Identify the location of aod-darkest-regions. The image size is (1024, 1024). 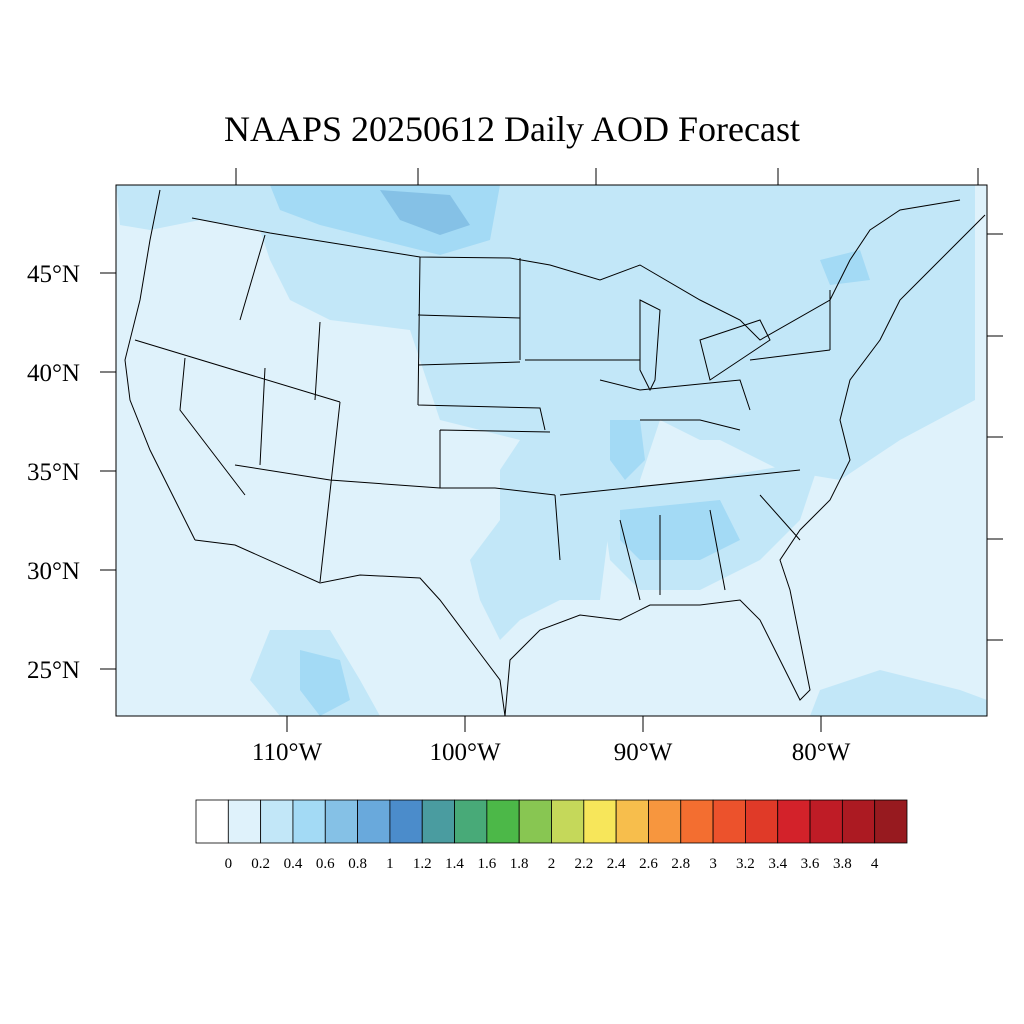
(425, 212).